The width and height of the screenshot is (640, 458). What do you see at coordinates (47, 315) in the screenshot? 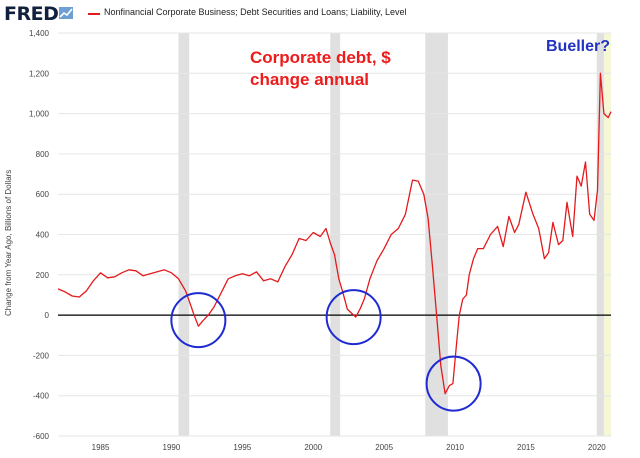
I see `y-tick-label: 0` at bounding box center [47, 315].